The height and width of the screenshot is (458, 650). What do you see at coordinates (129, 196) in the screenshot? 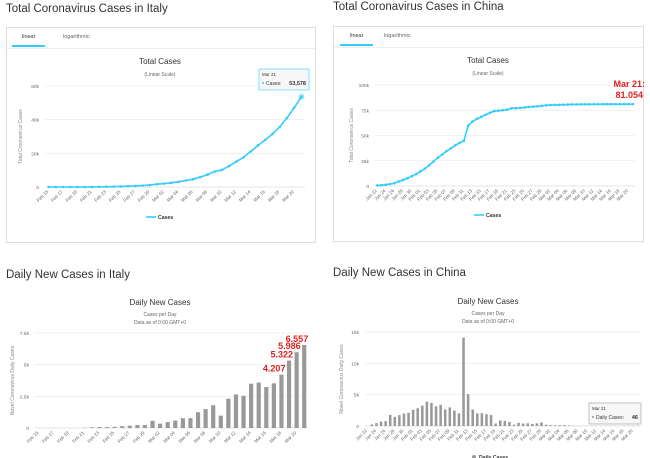
I see `x-tick-label: Feb 27` at bounding box center [129, 196].